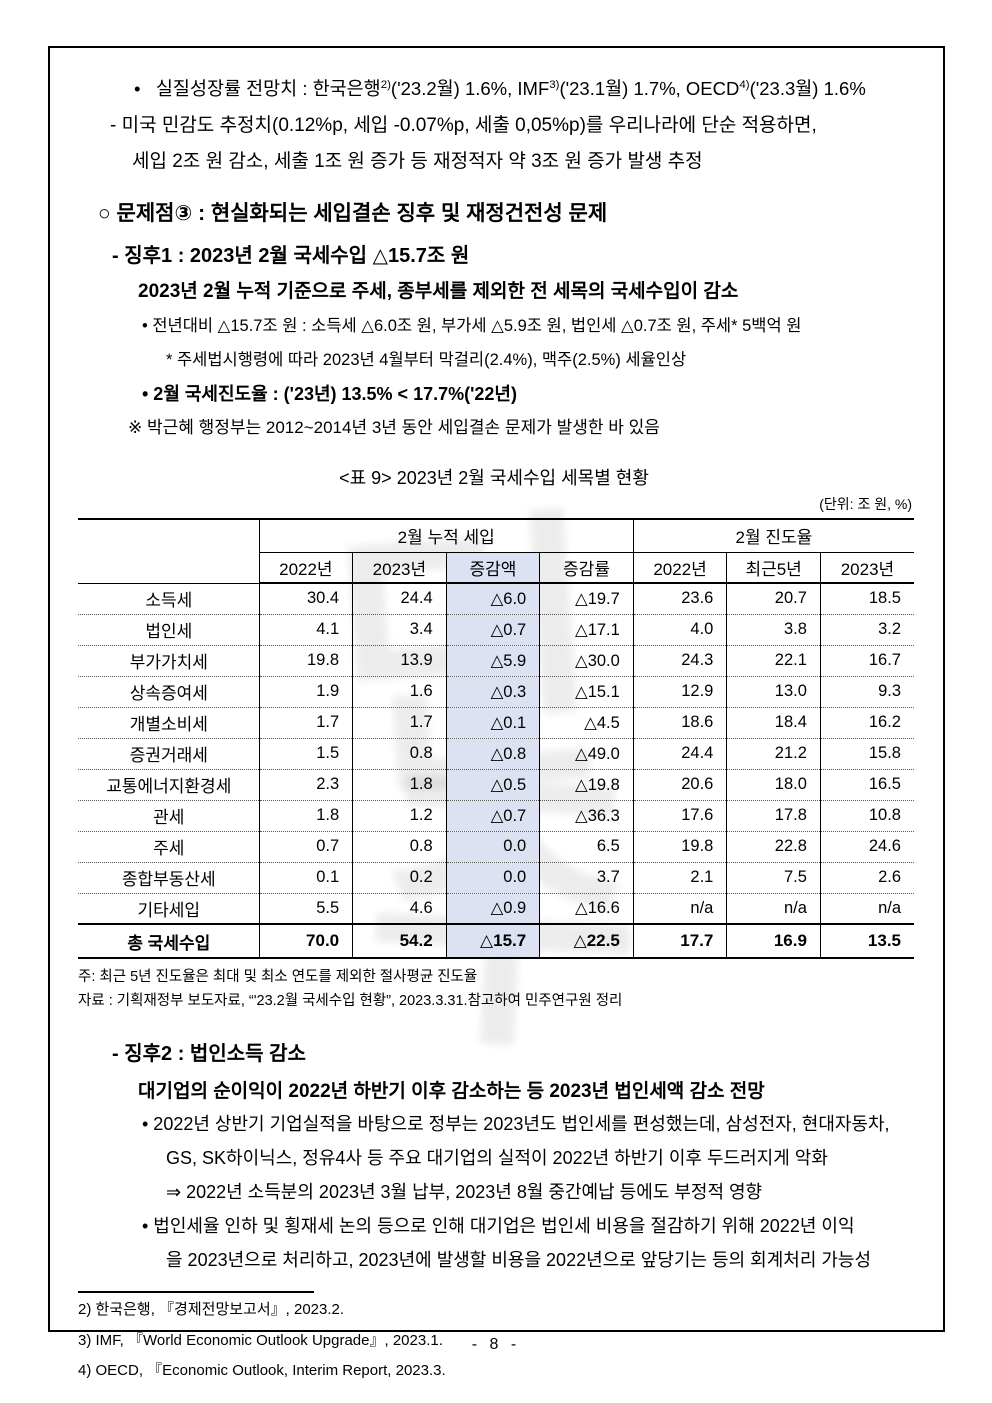 The height and width of the screenshot is (1403, 992). What do you see at coordinates (196, 1292) in the screenshot?
I see `footnote-separator` at bounding box center [196, 1292].